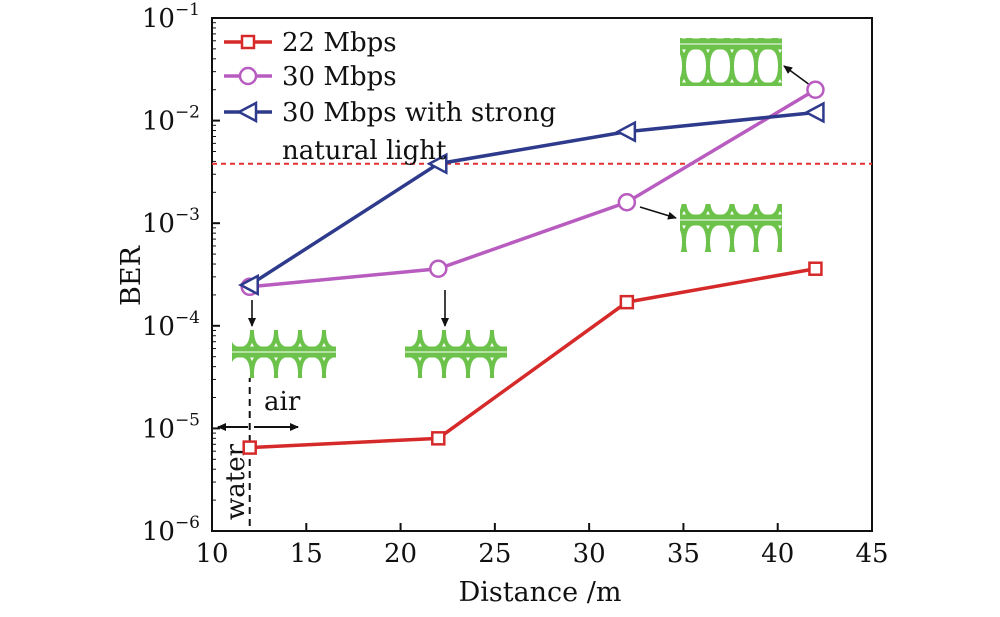  I want to click on legend-label: natural light, so click(364, 151).